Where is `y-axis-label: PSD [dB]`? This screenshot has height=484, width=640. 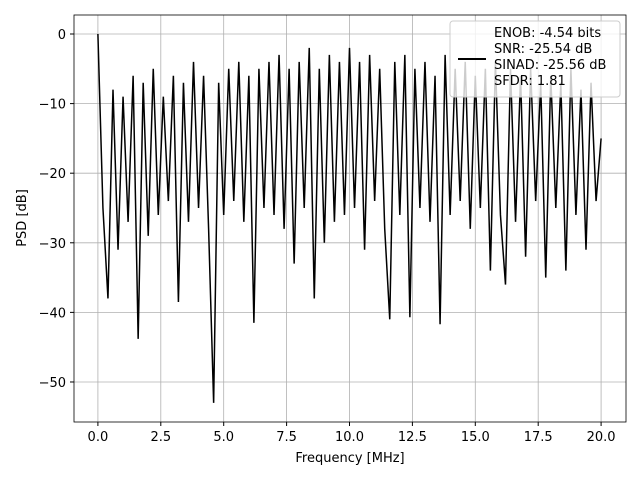
y-axis-label: PSD [dB] is located at coordinates (22, 218).